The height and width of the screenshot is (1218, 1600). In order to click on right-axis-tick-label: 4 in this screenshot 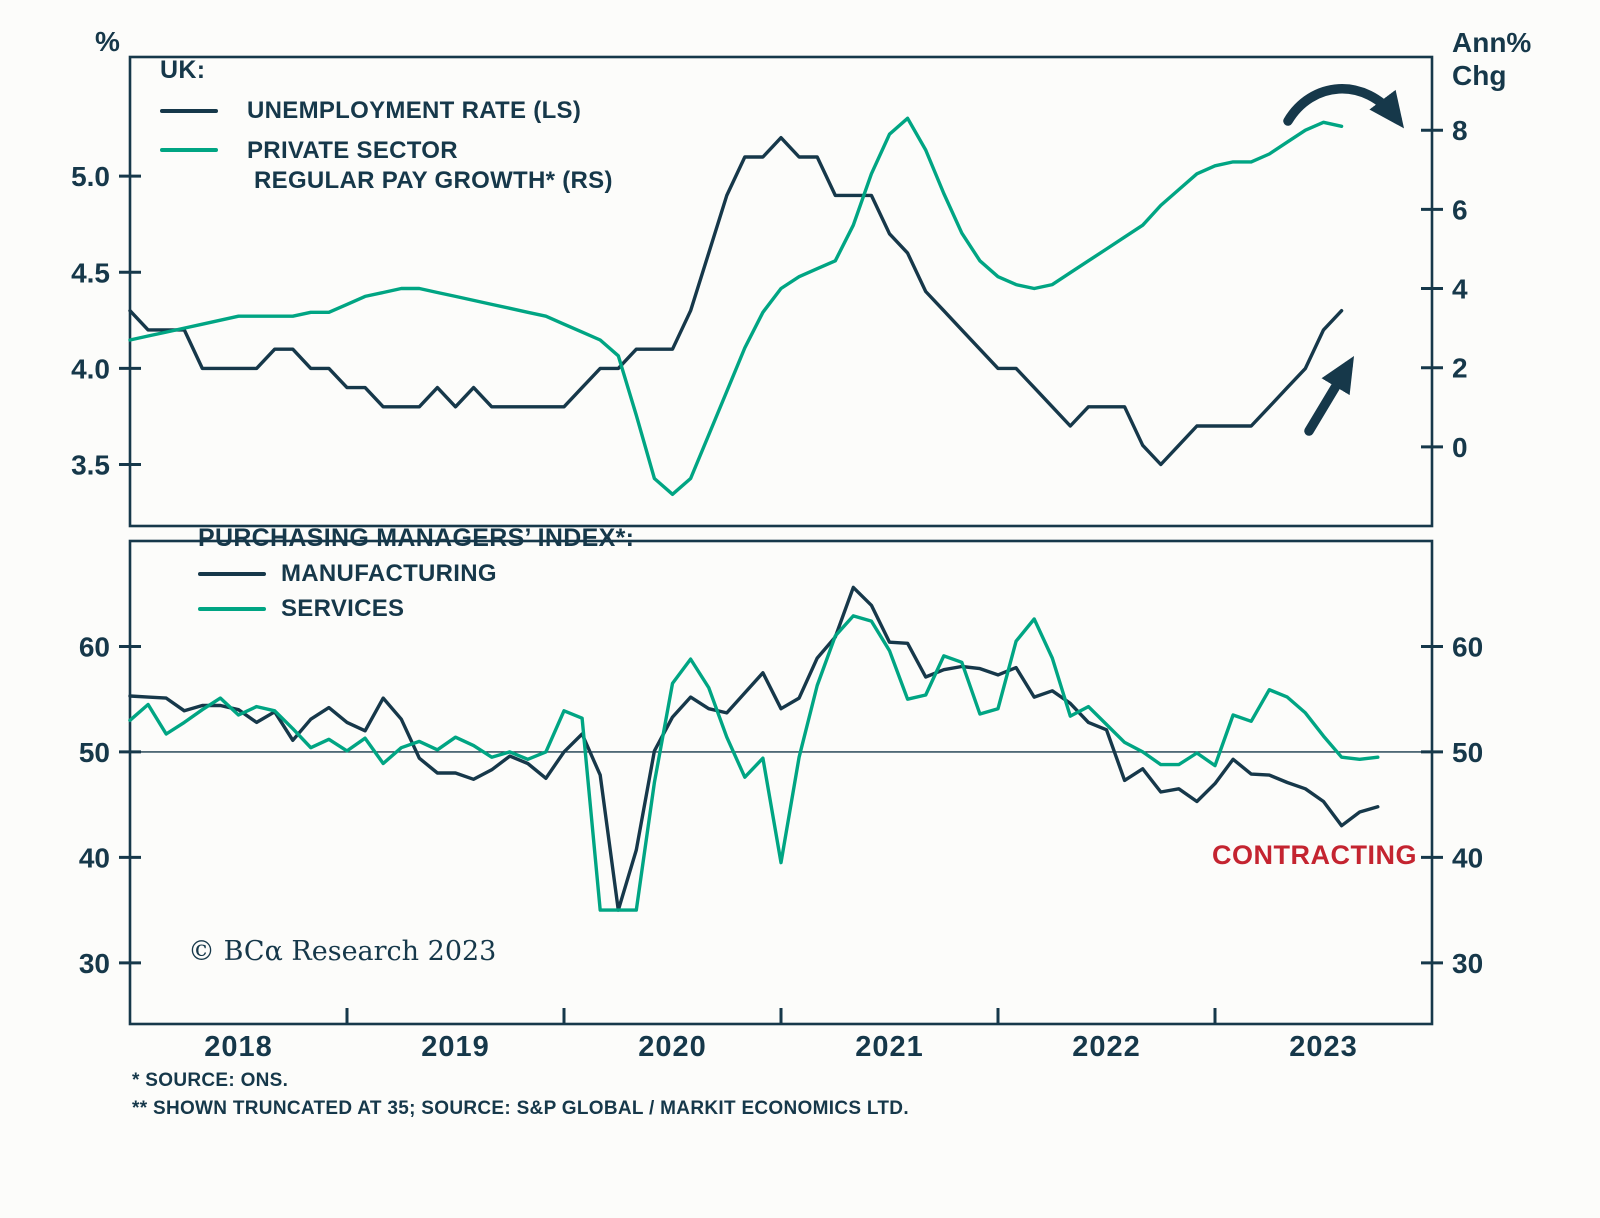, I will do `click(1460, 289)`.